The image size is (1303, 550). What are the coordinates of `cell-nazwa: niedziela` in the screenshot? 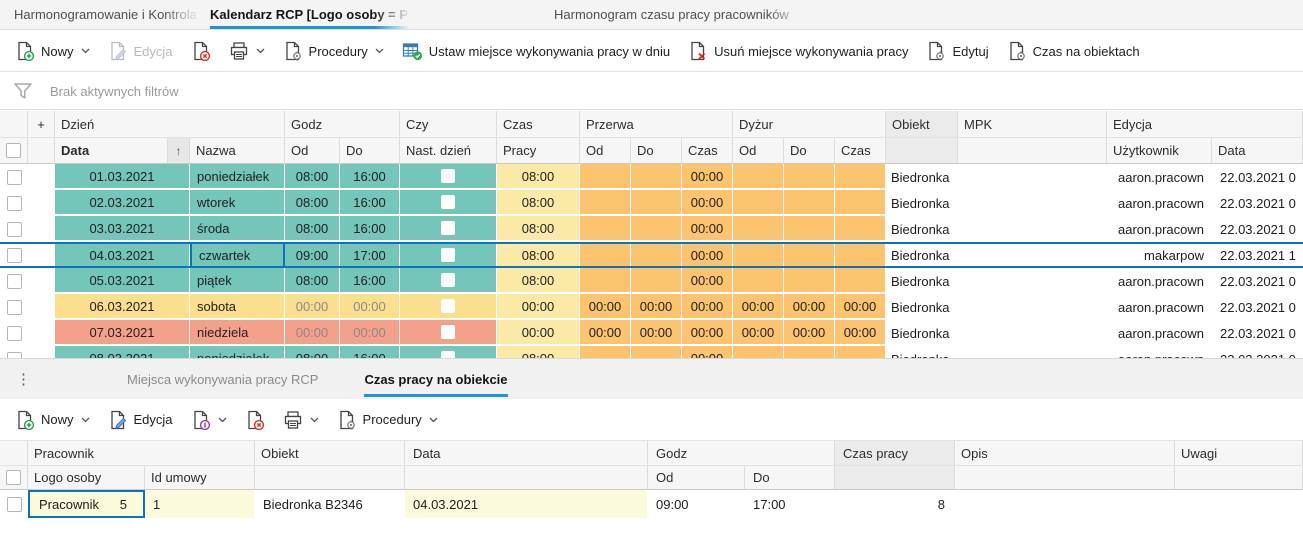 It's located at (237, 333).